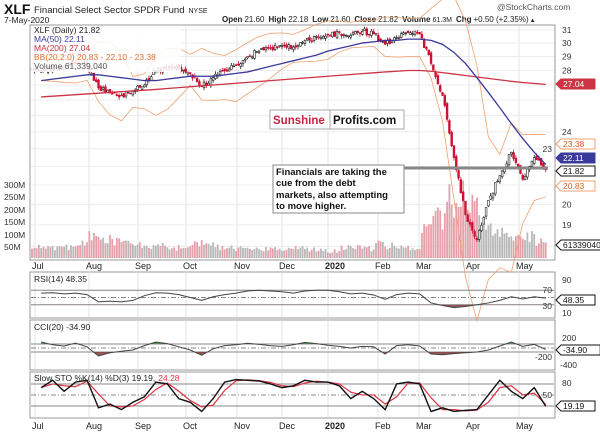 This screenshot has height=435, width=600. I want to click on cci-axis: 200 -200 -400, so click(556, 351).